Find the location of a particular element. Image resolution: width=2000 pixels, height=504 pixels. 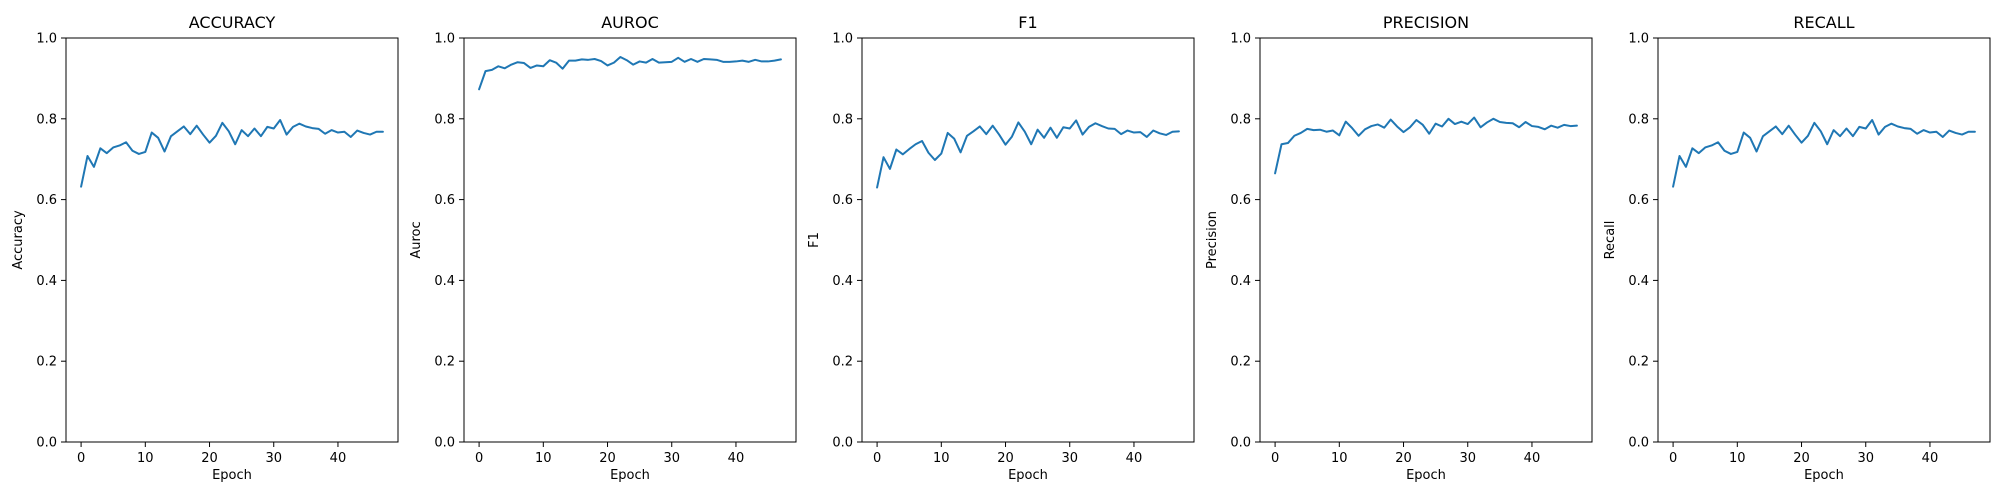

series-line-precision is located at coordinates (1426, 145).